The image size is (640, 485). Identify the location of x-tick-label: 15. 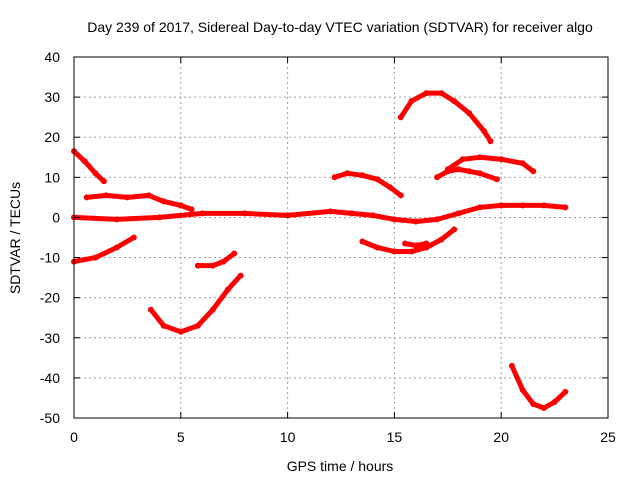
(395, 437).